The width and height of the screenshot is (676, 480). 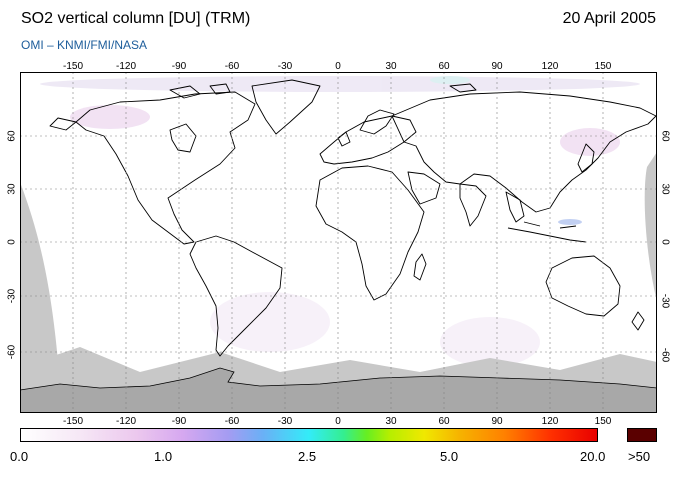 I want to click on lon-tick-top: -30, so click(x=285, y=66).